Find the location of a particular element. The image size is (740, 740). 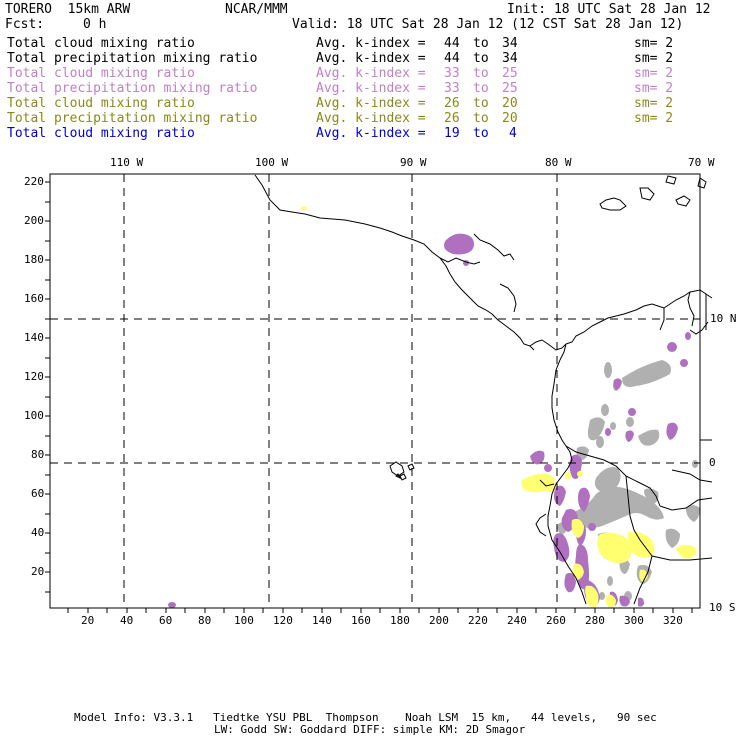

lat-label: 10 N is located at coordinates (723, 318).